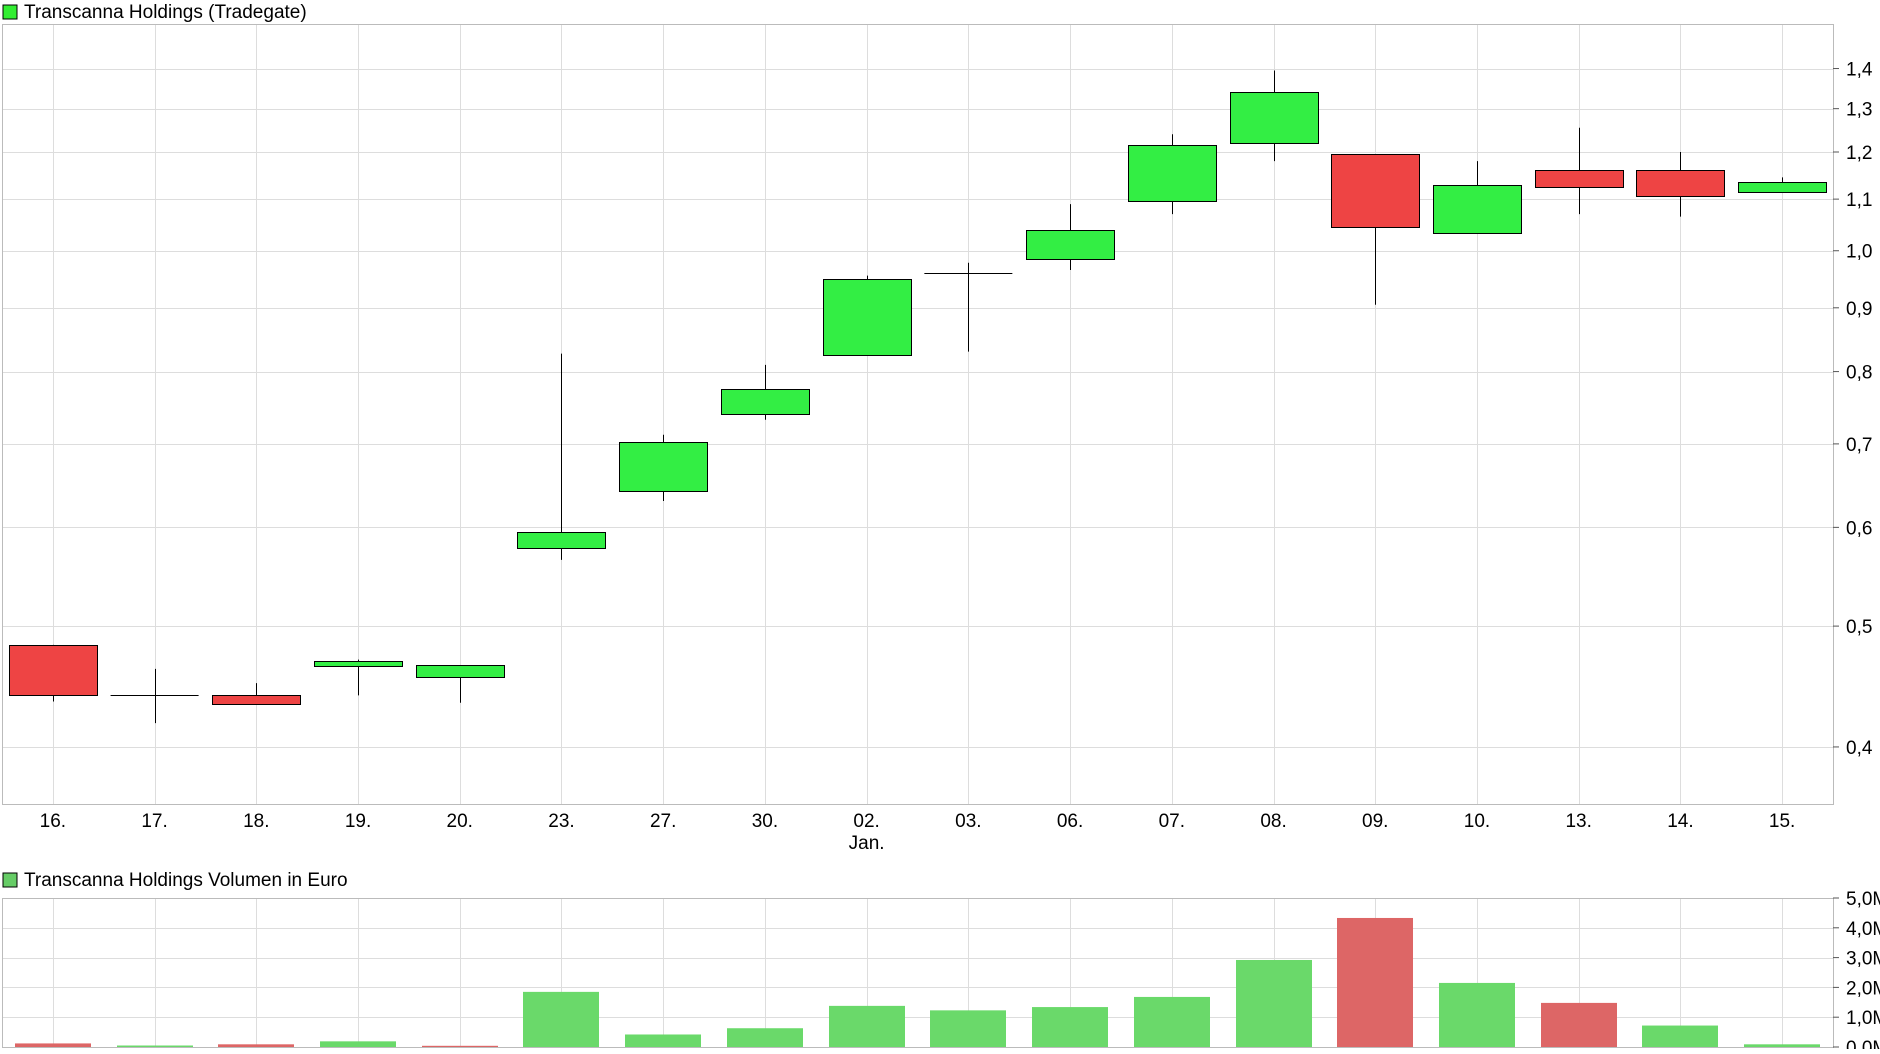  Describe the element at coordinates (1578, 821) in the screenshot. I see `x-tick-label: 13.` at that location.